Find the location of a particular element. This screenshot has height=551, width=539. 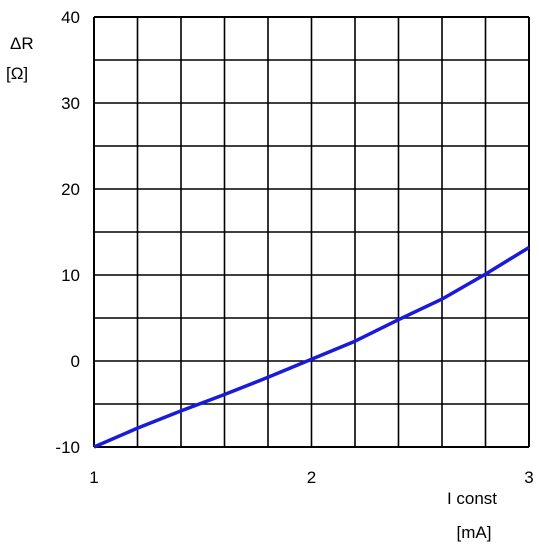

x-axis-label-line1: I const is located at coordinates (472, 498).